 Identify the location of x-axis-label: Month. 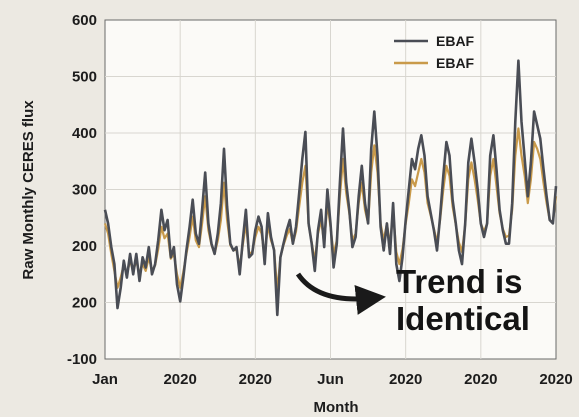
(336, 407).